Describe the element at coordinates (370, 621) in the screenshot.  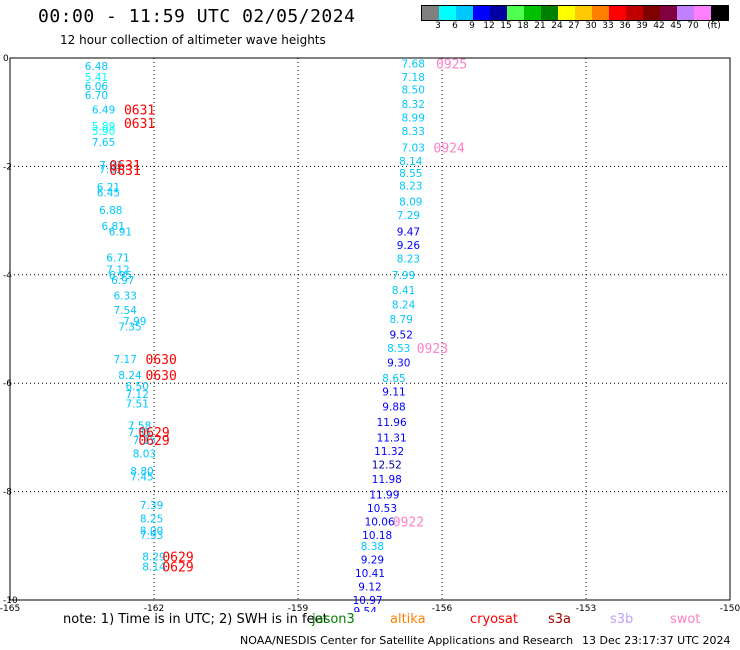
I see `satellite-legend: jason3 altika cryosat s3a s3b swot` at that location.